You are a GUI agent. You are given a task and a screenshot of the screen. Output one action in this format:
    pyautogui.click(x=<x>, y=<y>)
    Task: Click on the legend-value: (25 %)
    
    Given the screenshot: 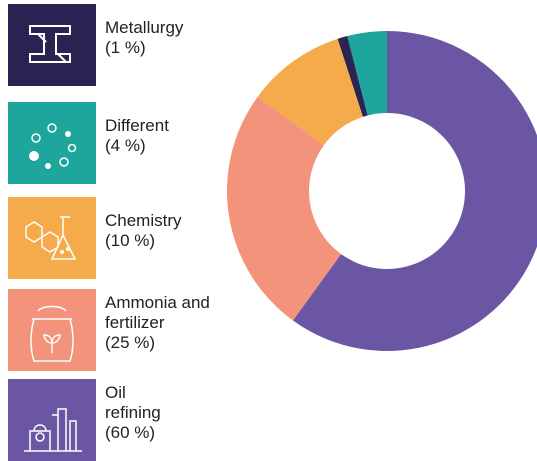 What is the action you would take?
    pyautogui.click(x=130, y=342)
    